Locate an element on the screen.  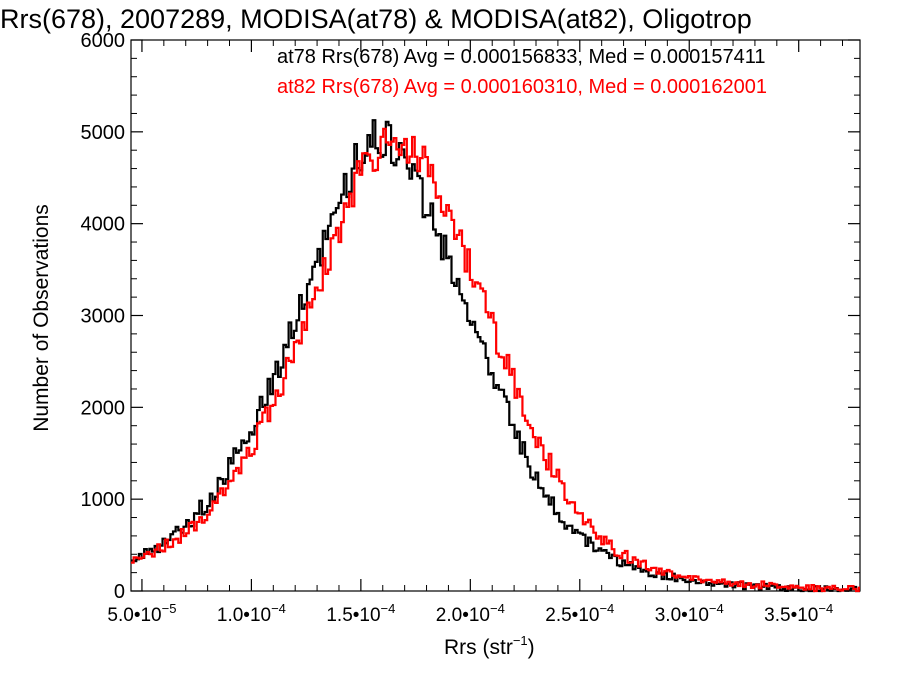
x-tick-label: 2.0•10−4 is located at coordinates (470, 613).